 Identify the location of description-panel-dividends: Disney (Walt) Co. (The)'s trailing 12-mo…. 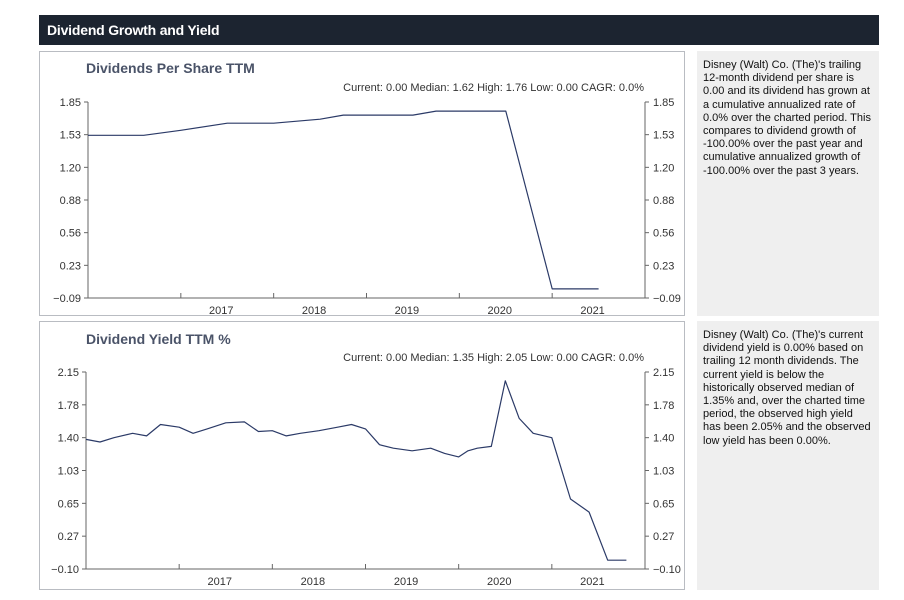
(788, 183).